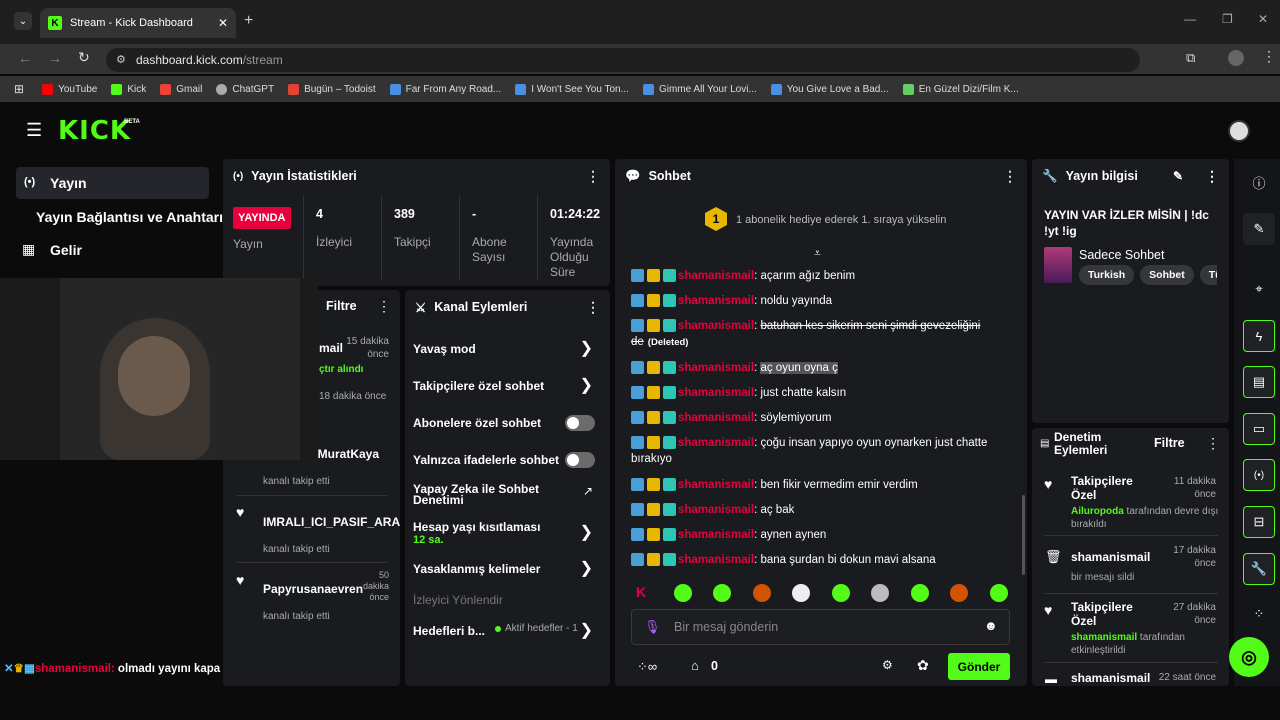  Describe the element at coordinates (1259, 475) in the screenshot. I see `broadcast-icon: (•)` at that location.